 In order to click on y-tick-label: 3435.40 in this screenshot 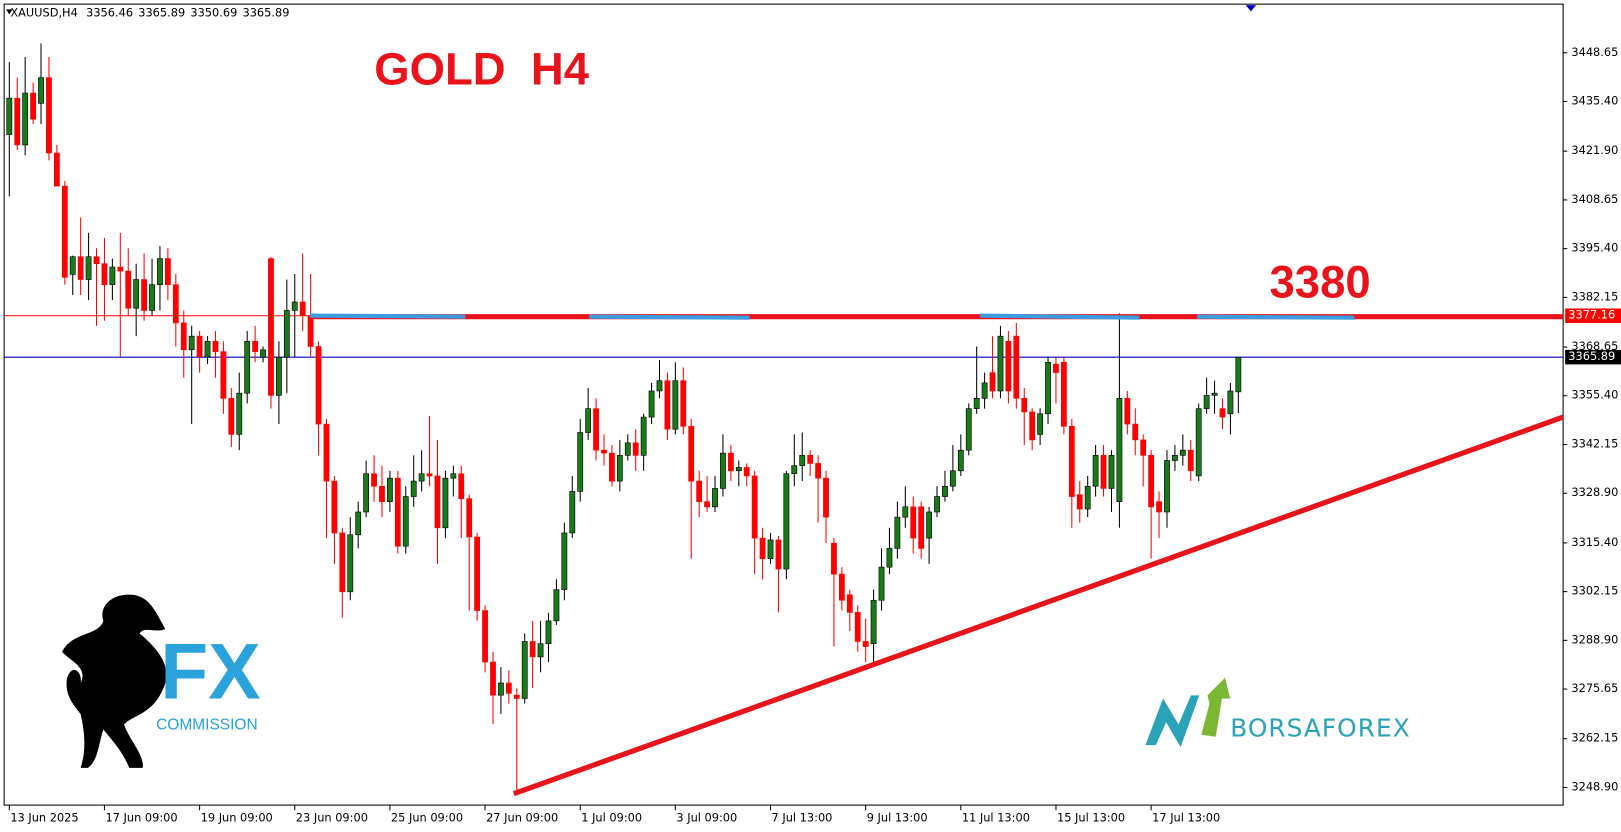, I will do `click(1594, 101)`.